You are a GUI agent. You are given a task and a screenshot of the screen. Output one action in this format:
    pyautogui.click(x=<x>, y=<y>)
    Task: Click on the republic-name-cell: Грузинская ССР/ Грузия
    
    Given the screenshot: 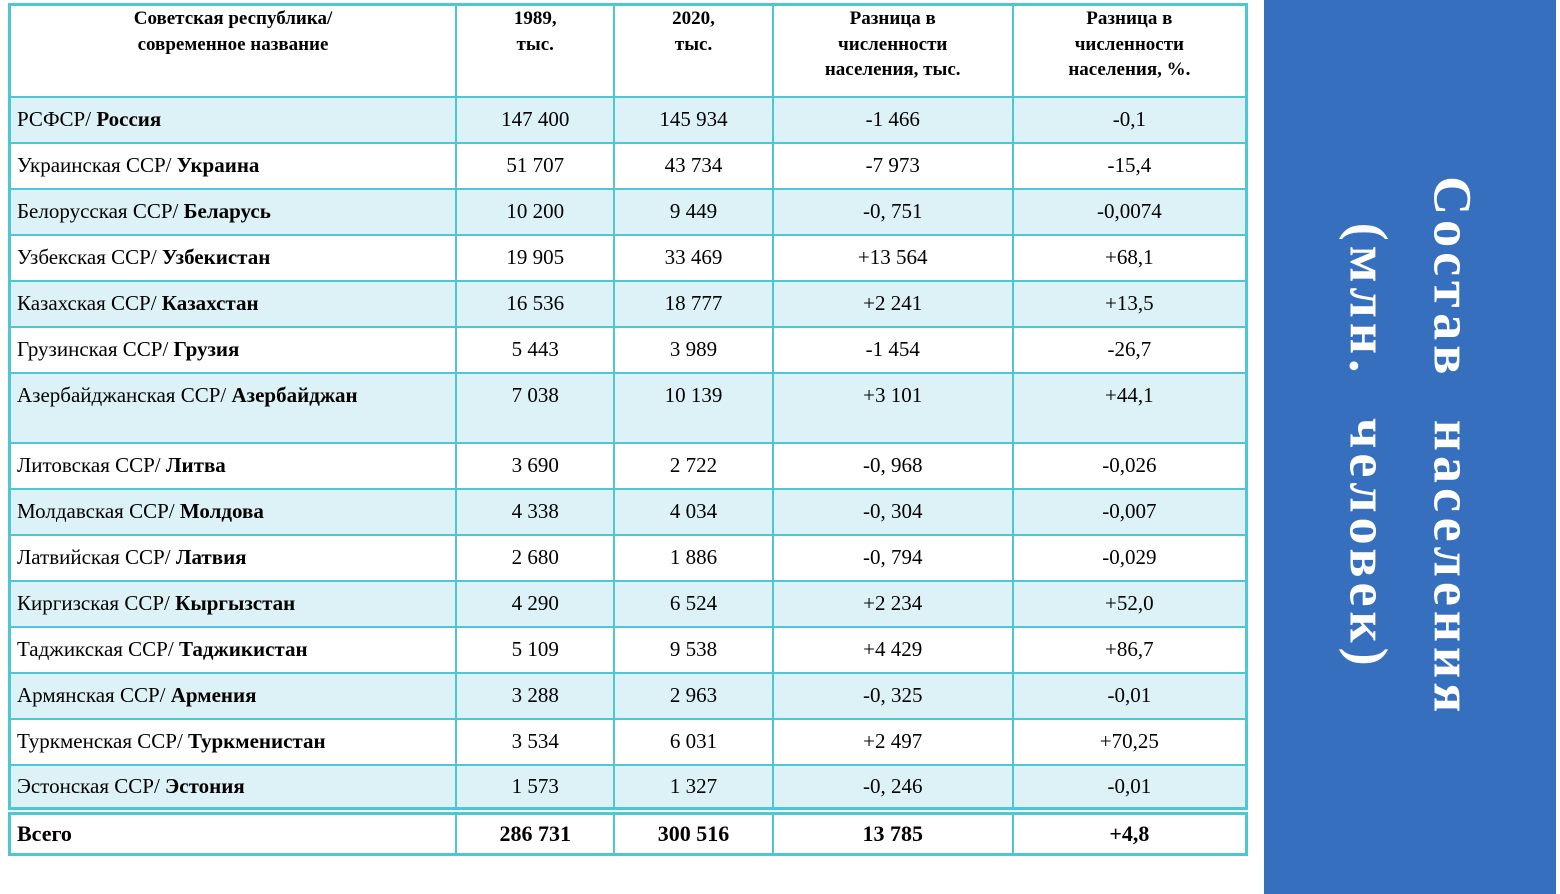 What is the action you would take?
    pyautogui.click(x=233, y=349)
    